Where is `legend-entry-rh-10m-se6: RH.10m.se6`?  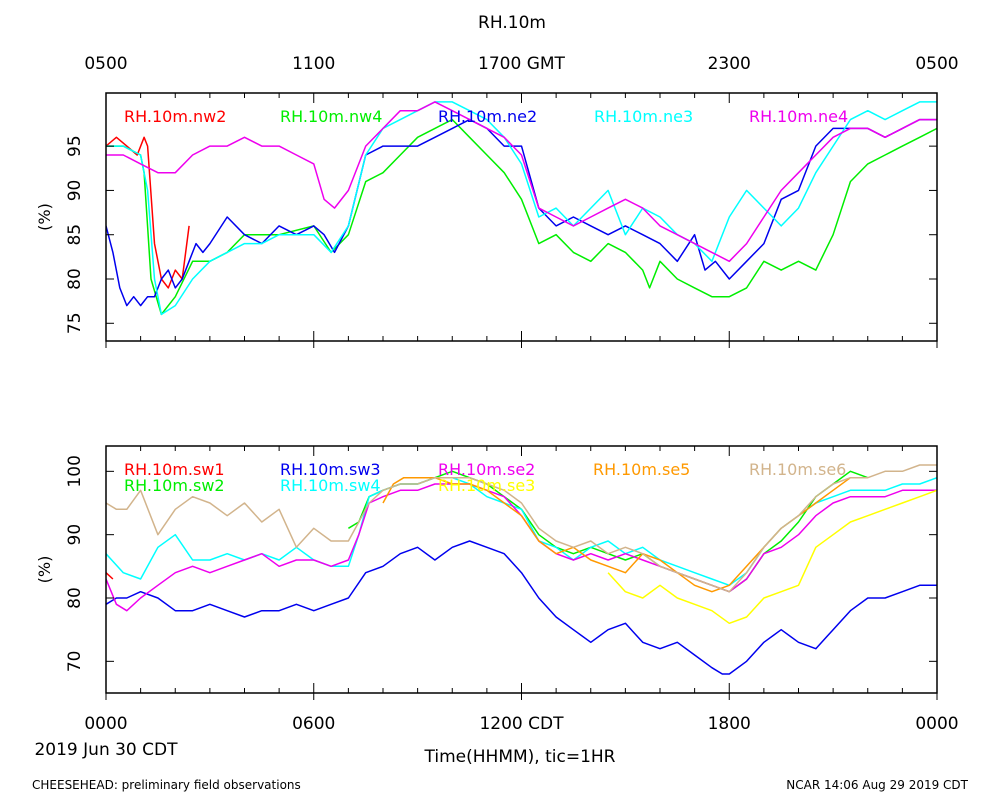
legend-entry-rh-10m-se6: RH.10m.se6 is located at coordinates (797, 469).